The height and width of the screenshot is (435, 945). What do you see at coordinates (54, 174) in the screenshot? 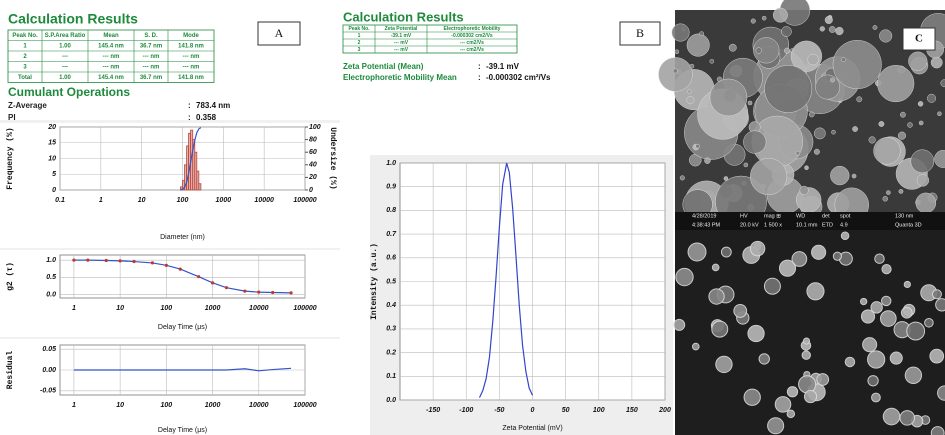
I see `y-tick-label: 5` at bounding box center [54, 174].